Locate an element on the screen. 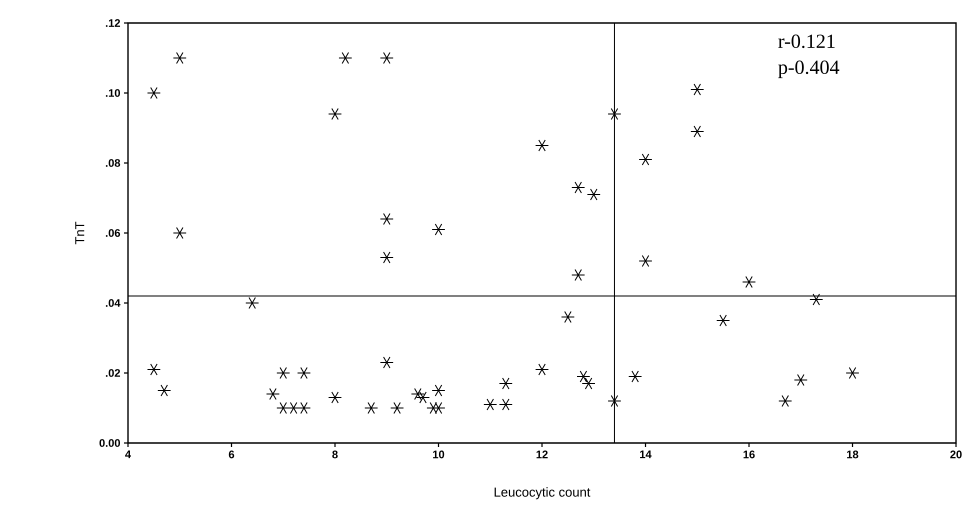  x-tick-label: 8 is located at coordinates (335, 454).